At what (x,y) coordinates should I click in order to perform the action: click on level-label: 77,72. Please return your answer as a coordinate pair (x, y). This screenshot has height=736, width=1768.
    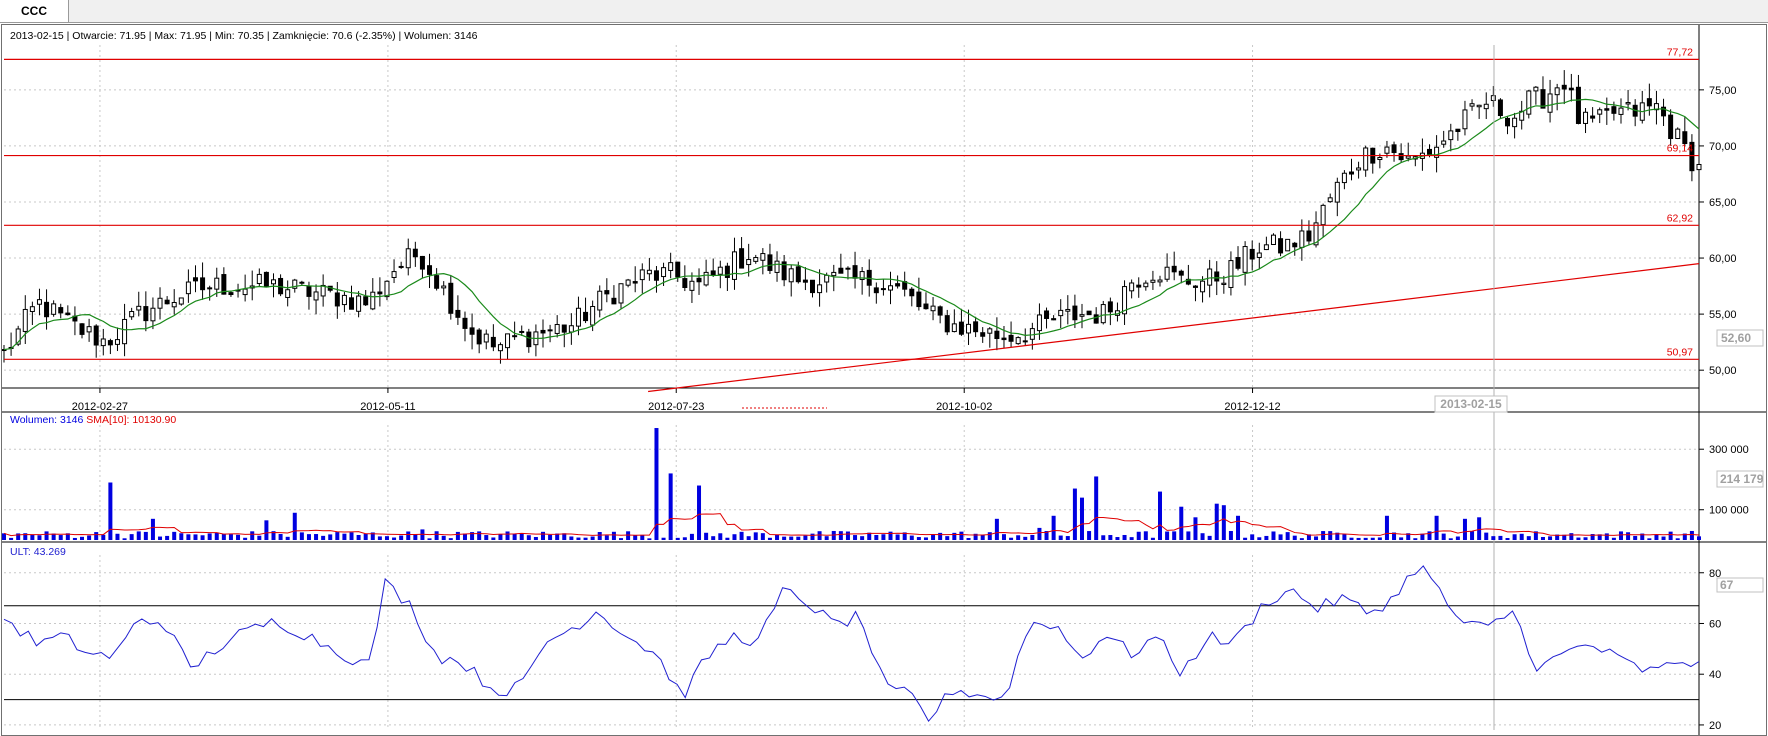
    Looking at the image, I should click on (1680, 52).